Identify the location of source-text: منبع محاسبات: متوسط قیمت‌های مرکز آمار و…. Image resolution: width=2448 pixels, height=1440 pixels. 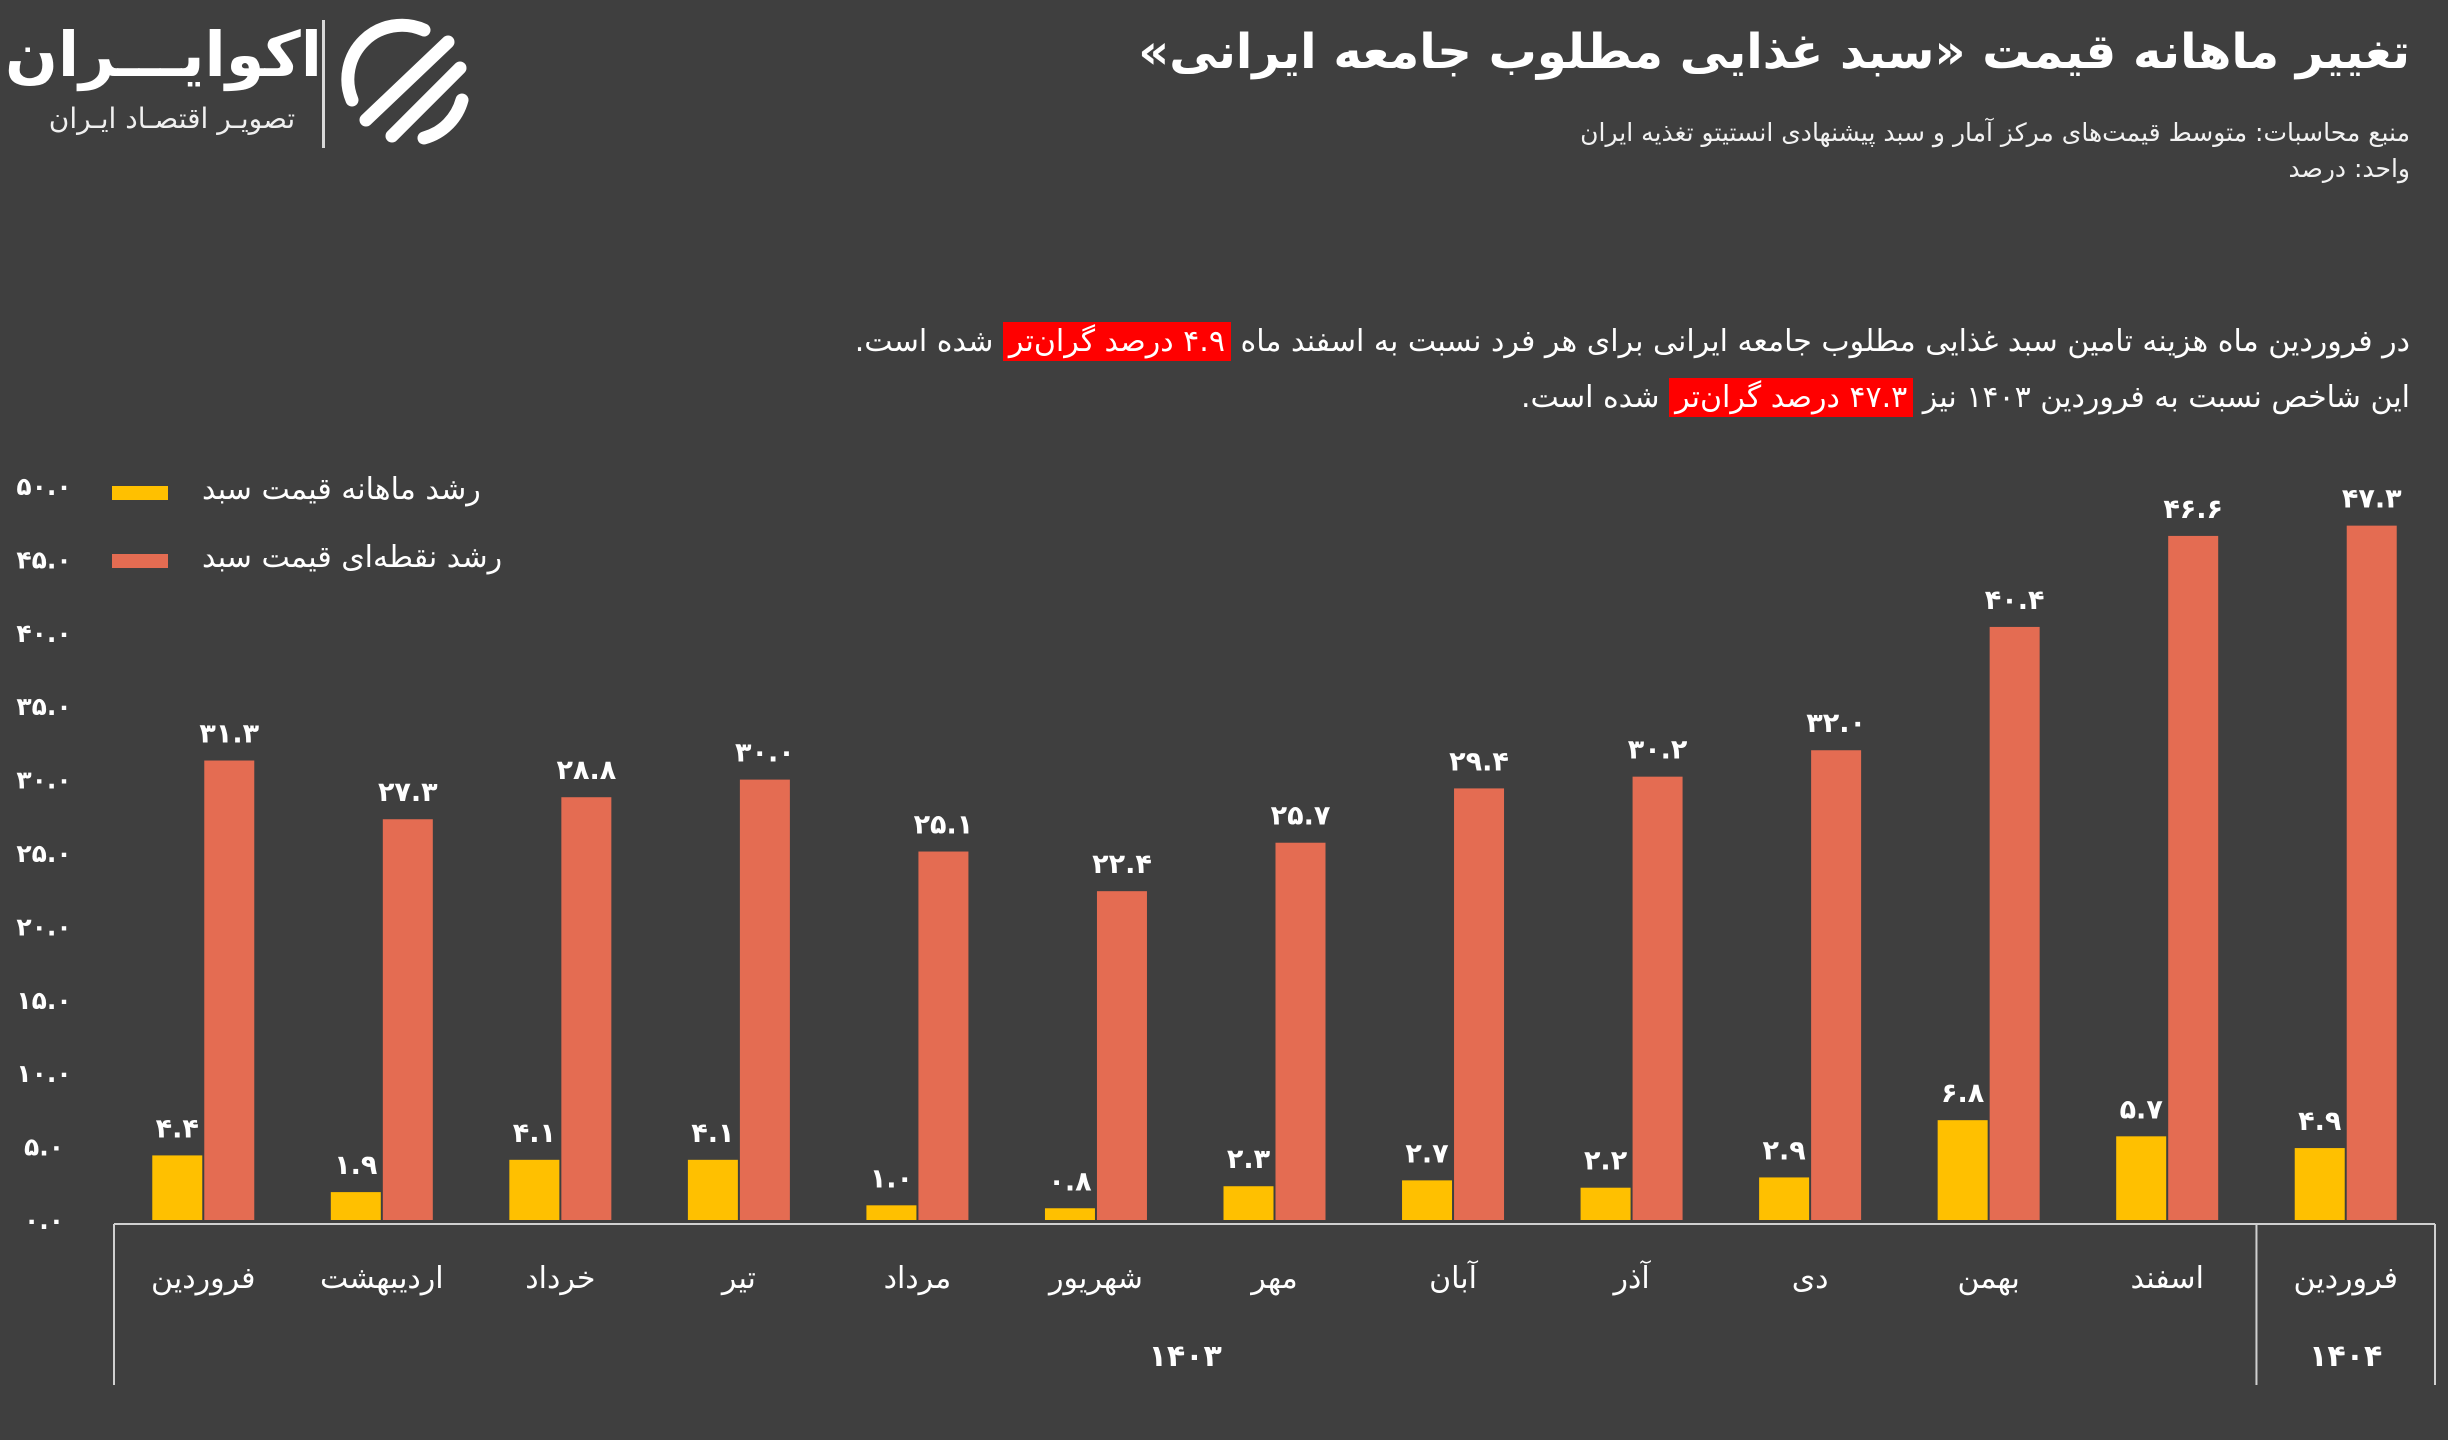
(1995, 132).